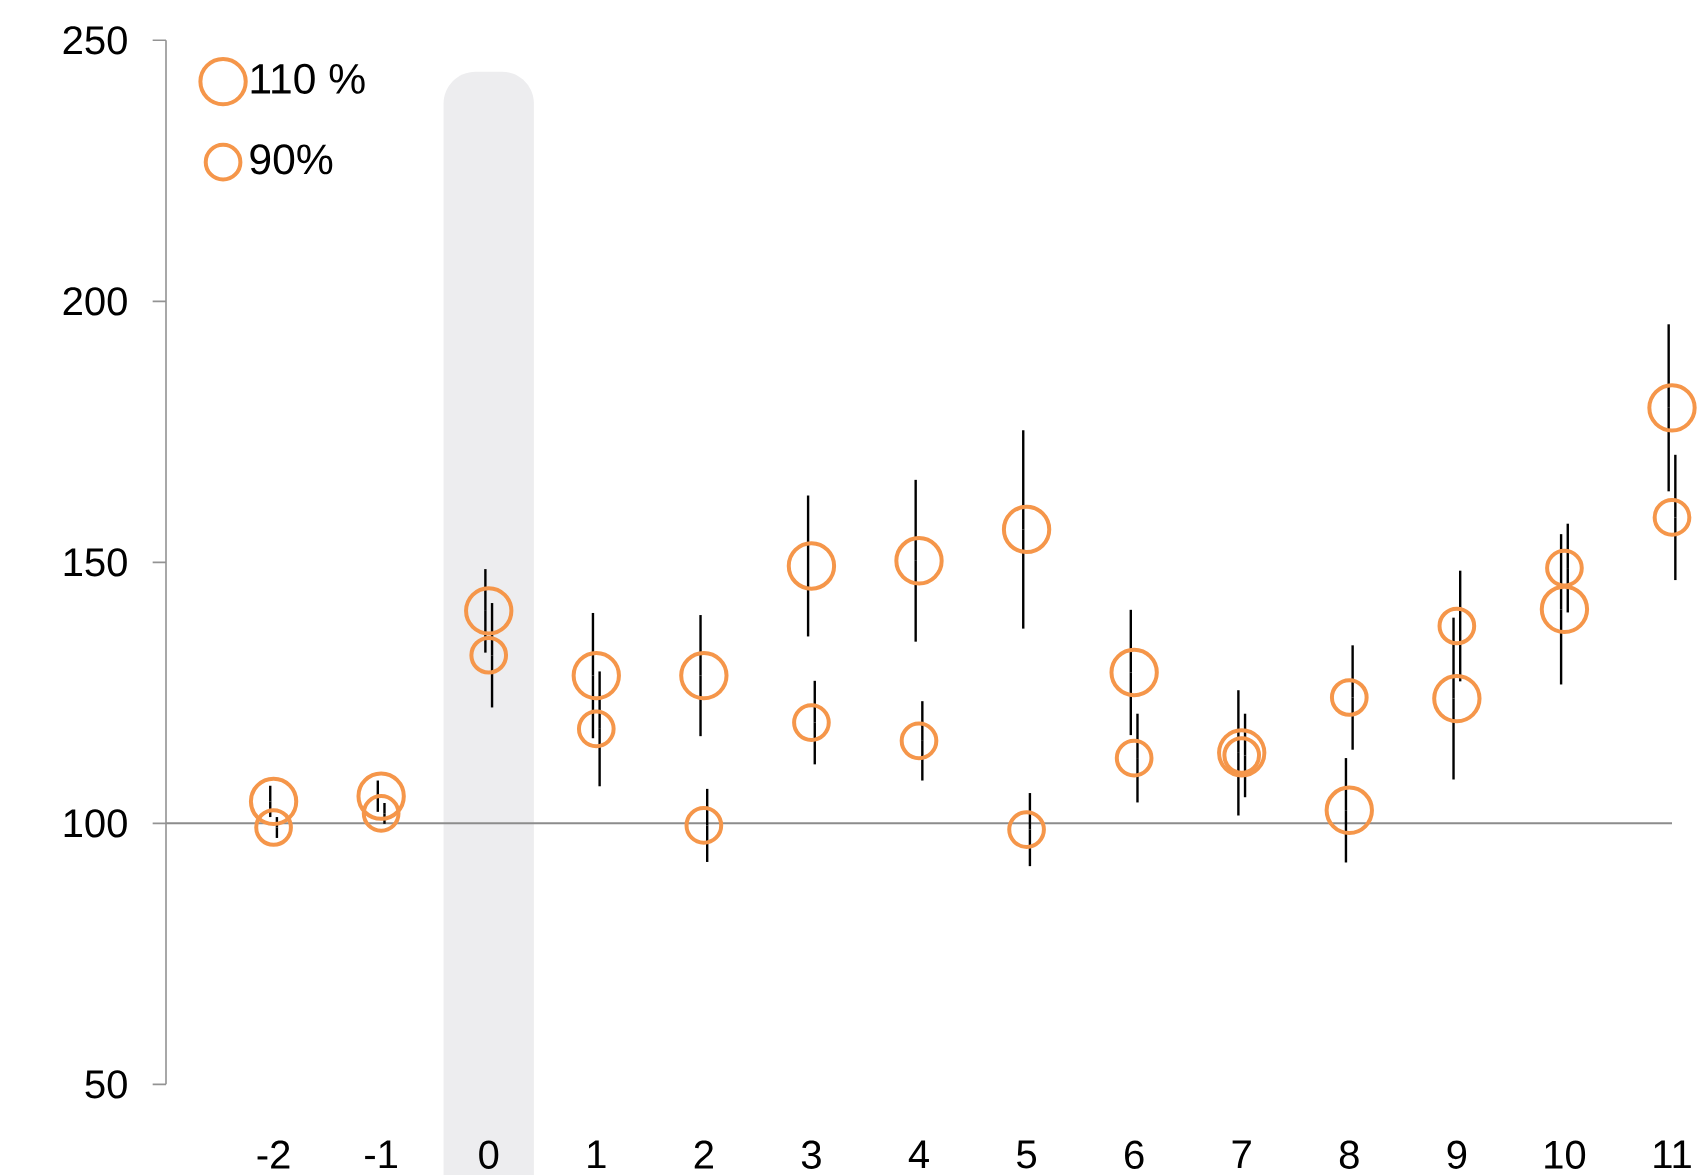 The width and height of the screenshot is (1703, 1175). Describe the element at coordinates (1457, 1154) in the screenshot. I see `x-tick-label: 9` at that location.